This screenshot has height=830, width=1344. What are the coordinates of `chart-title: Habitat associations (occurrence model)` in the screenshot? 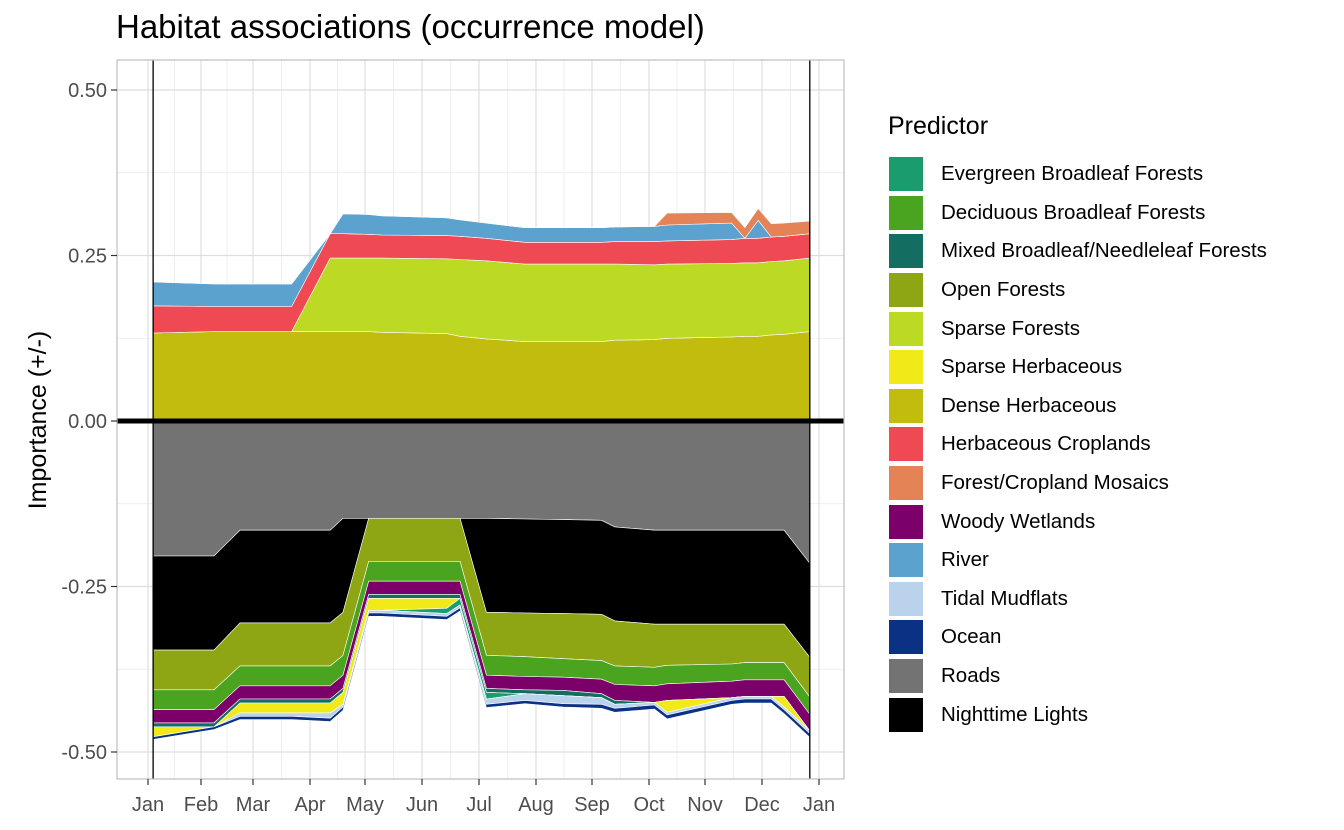 It's located at (410, 26).